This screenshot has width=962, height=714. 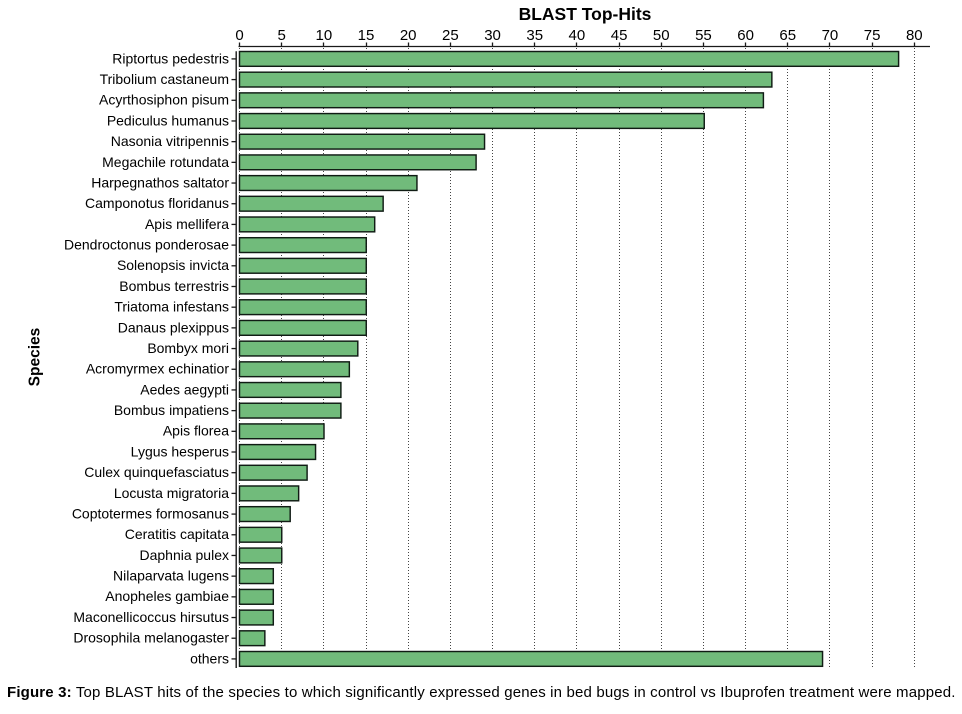 I want to click on svg-text: 10, so click(x=324, y=35).